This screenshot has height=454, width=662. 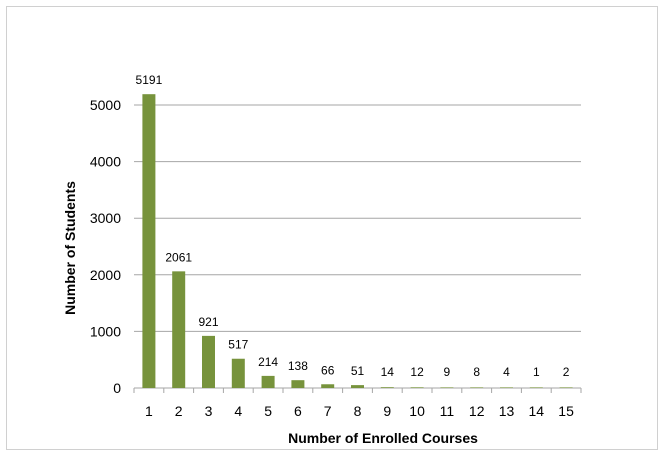 I want to click on data-label-13: 4, so click(x=506, y=372).